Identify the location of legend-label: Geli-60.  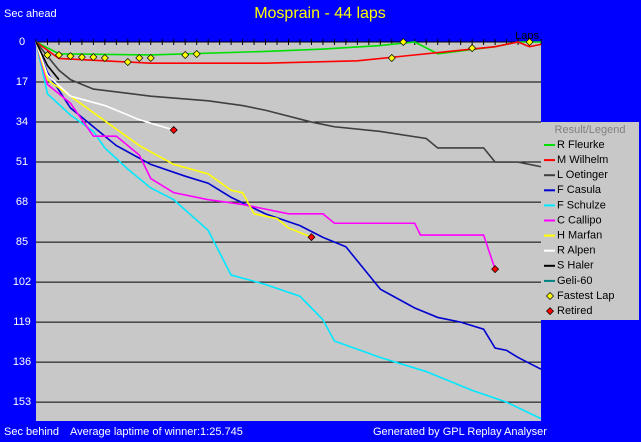
(574, 281).